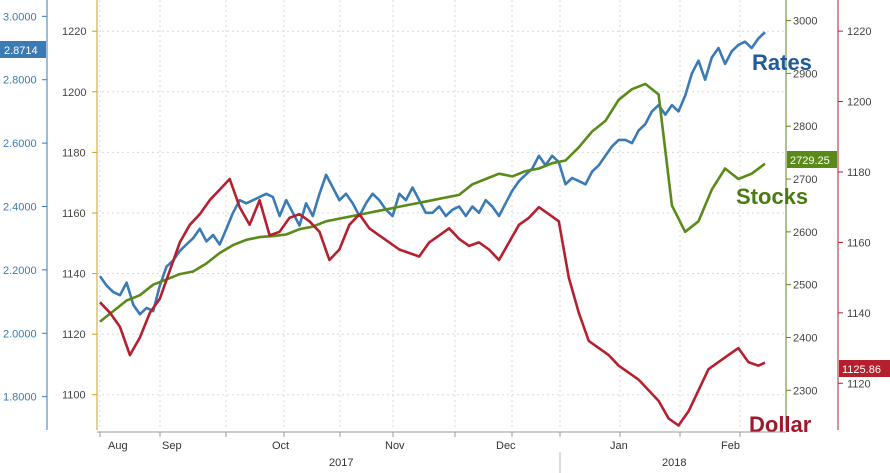 This screenshot has height=473, width=890. I want to click on stocks-tick-label: 2900, so click(805, 74).